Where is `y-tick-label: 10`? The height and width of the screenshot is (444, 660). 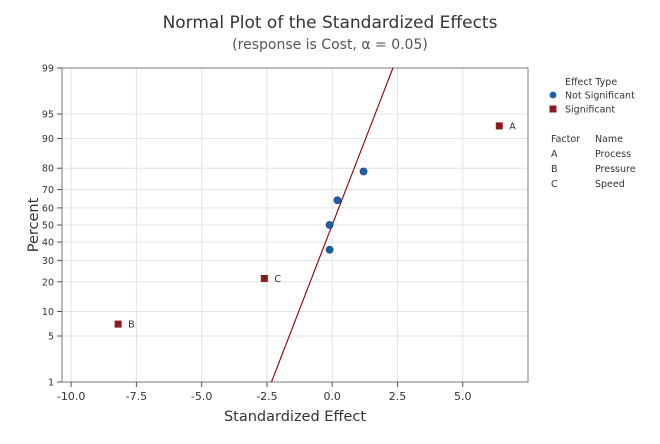
y-tick-label: 10 is located at coordinates (48, 312).